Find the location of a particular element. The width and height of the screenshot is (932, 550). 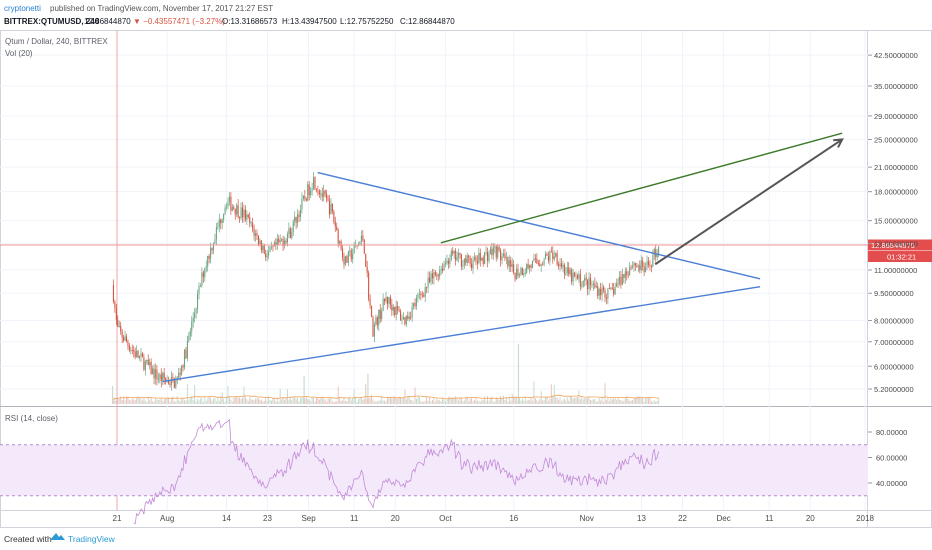

current-price-badge is located at coordinates (900, 245).